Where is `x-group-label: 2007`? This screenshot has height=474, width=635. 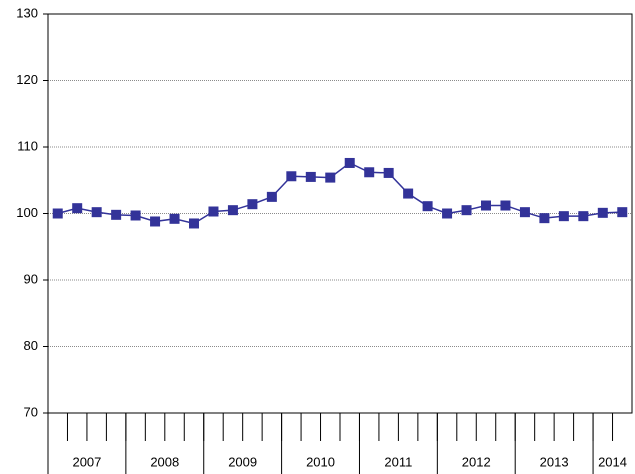
x-group-label: 2007 is located at coordinates (86, 461).